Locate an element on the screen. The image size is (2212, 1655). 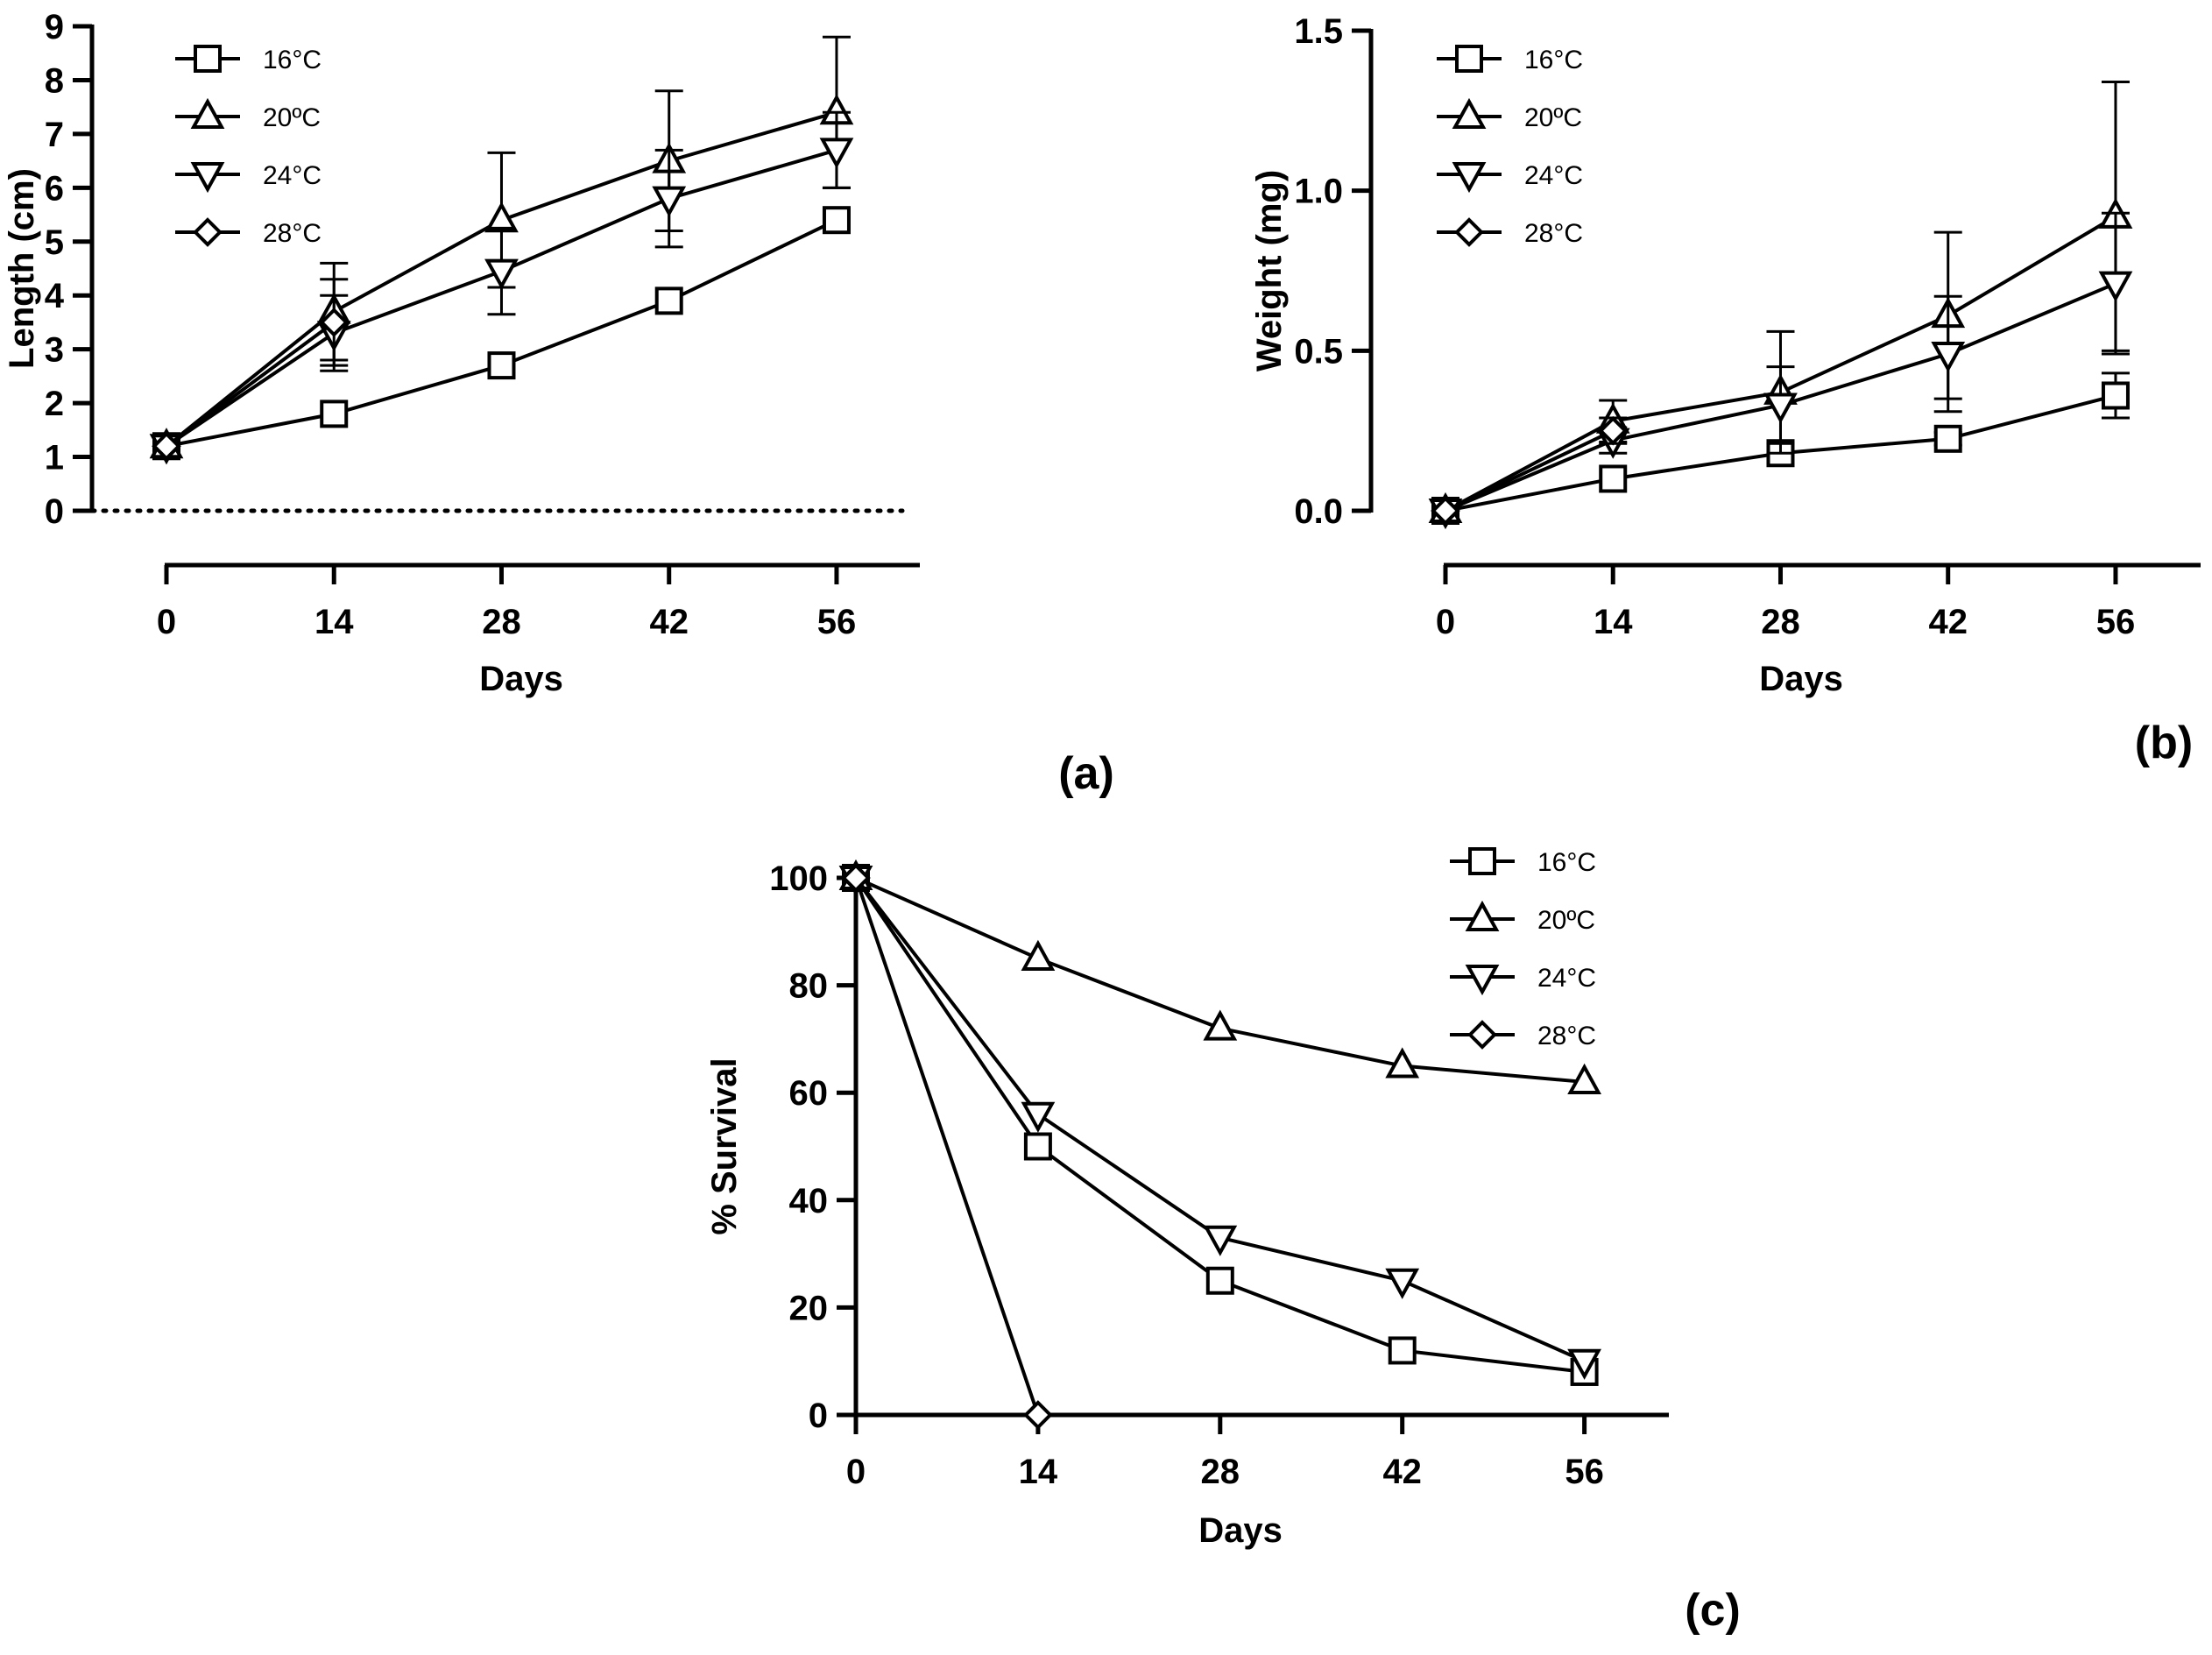
y-tick-label: 60 is located at coordinates (809, 1093).